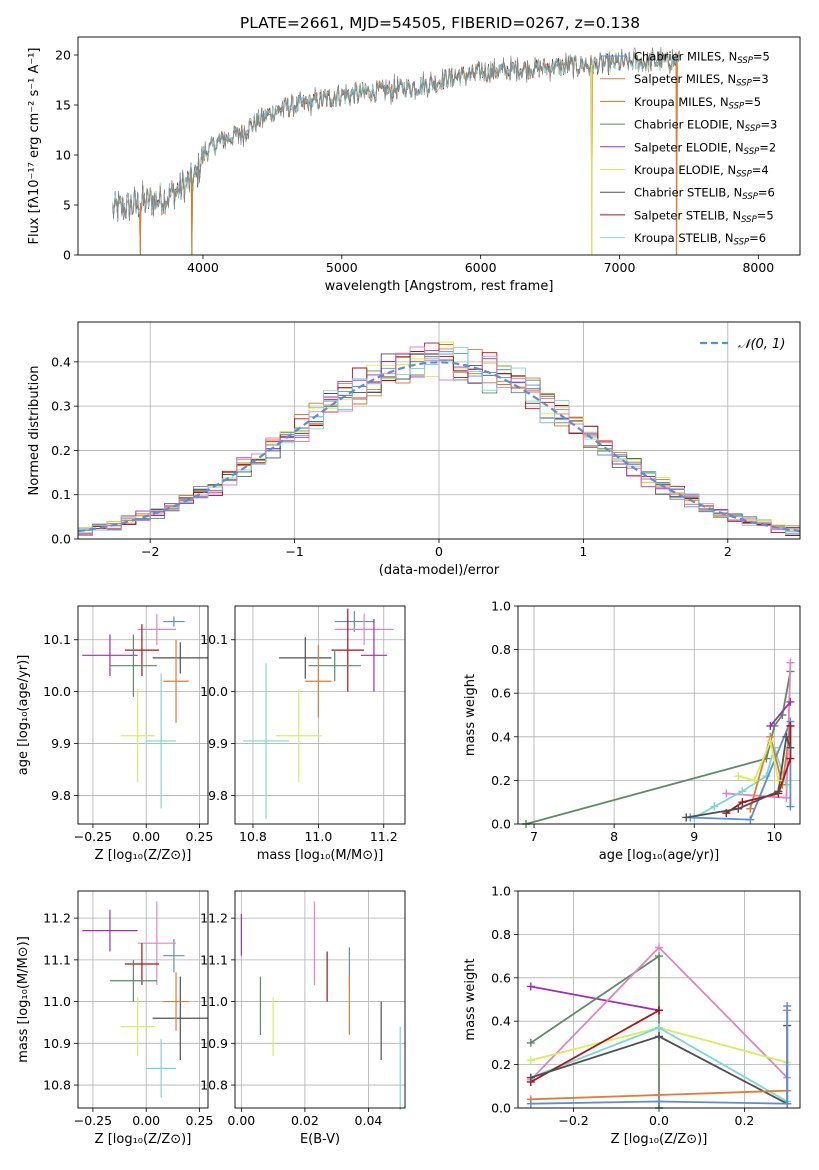  I want to click on weight-z-series-line, so click(659, 1055).